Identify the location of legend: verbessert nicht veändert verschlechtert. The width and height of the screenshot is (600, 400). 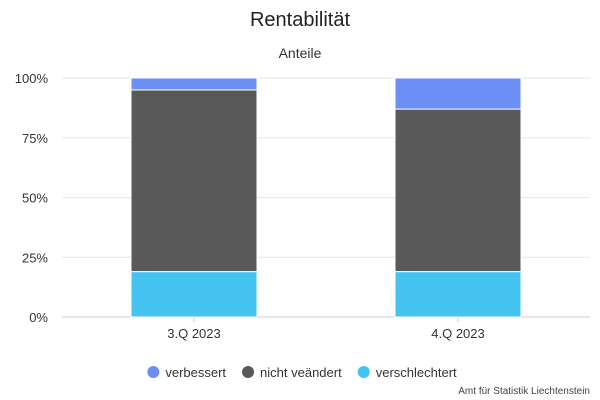
(302, 372).